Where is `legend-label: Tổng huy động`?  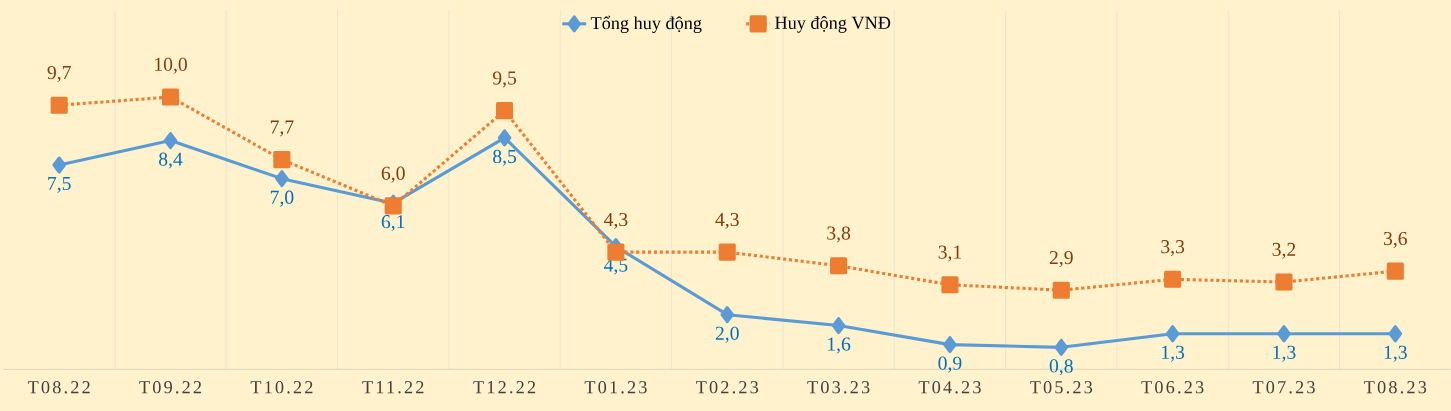
legend-label: Tổng huy động is located at coordinates (646, 24).